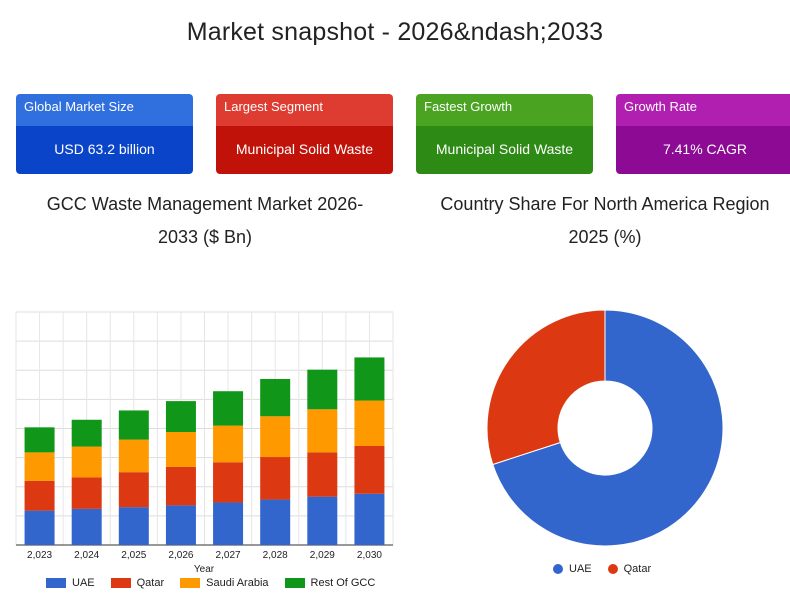  What do you see at coordinates (605, 204) in the screenshot?
I see `pie-chart-title-line1: Country Share For North America Region` at bounding box center [605, 204].